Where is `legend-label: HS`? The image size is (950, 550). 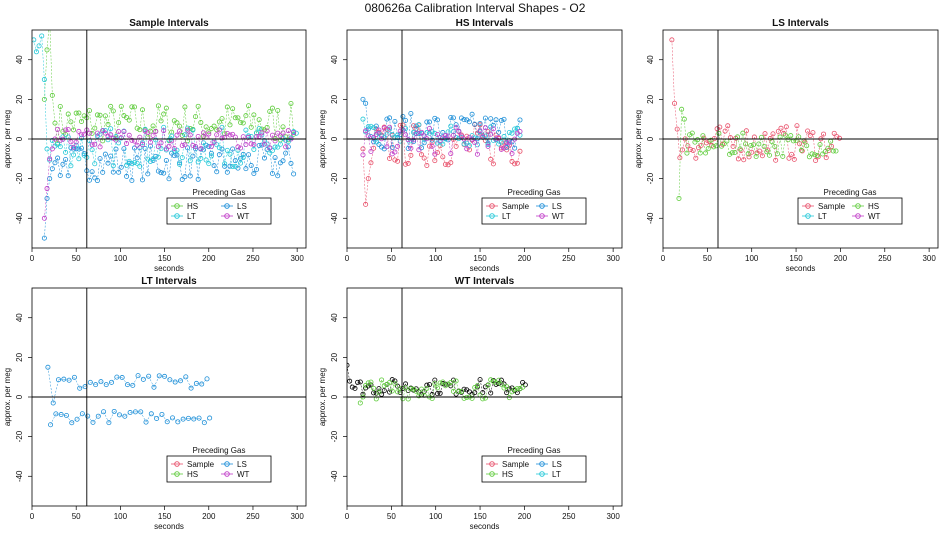
legend-label: HS is located at coordinates (192, 474).